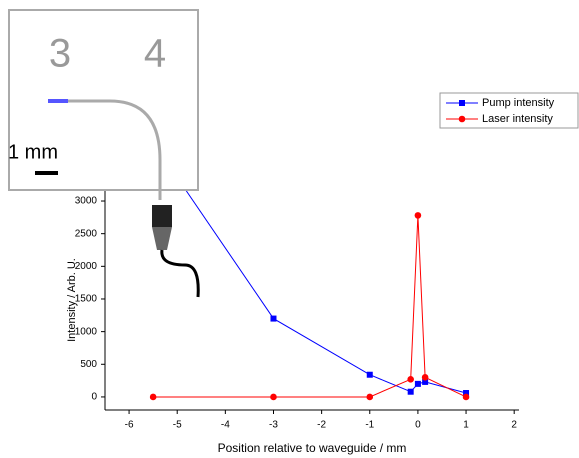 Image resolution: width=579 pixels, height=458 pixels. What do you see at coordinates (273, 425) in the screenshot?
I see `x-tick-label: -3` at bounding box center [273, 425].